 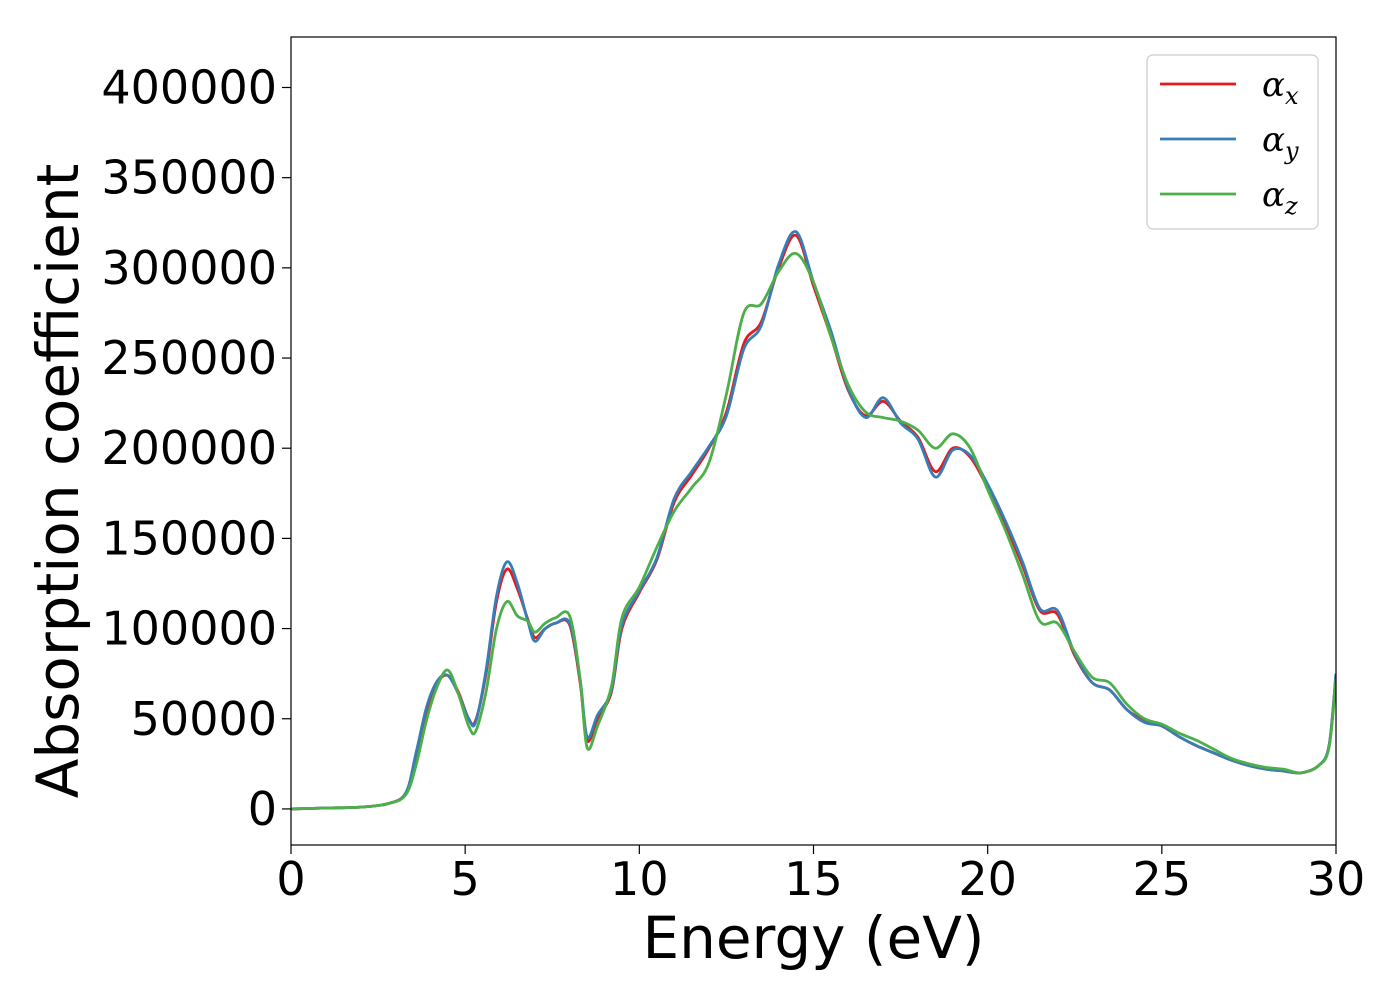 What do you see at coordinates (189, 448) in the screenshot?
I see `y-tick-label: 200000` at bounding box center [189, 448].